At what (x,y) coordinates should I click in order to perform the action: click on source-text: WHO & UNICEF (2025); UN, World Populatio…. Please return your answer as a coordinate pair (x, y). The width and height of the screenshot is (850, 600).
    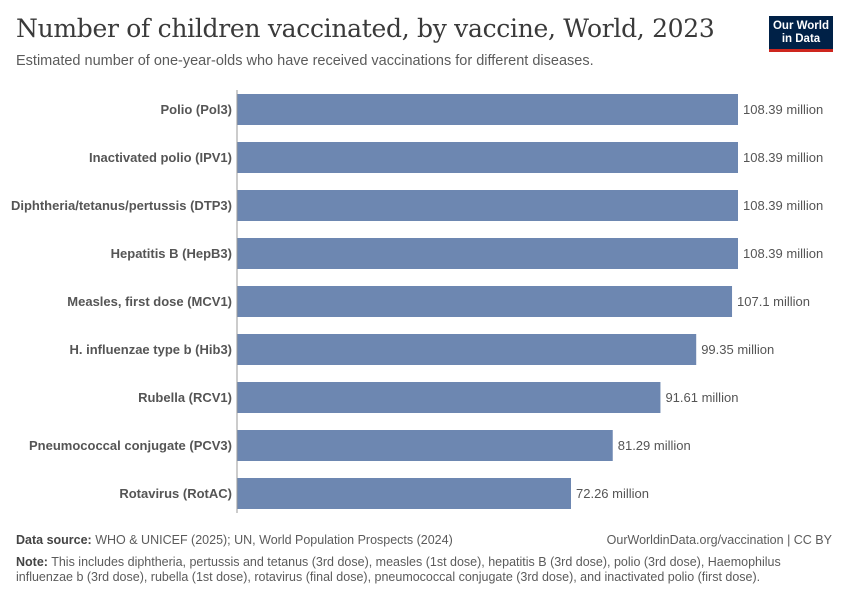
    Looking at the image, I should click on (274, 540).